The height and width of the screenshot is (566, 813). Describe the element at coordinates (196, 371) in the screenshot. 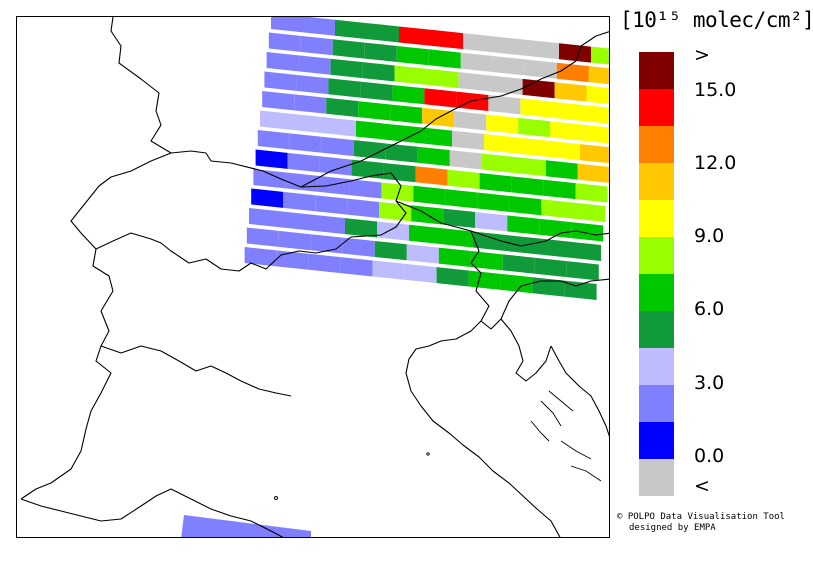

I see `border-italy-inner` at that location.